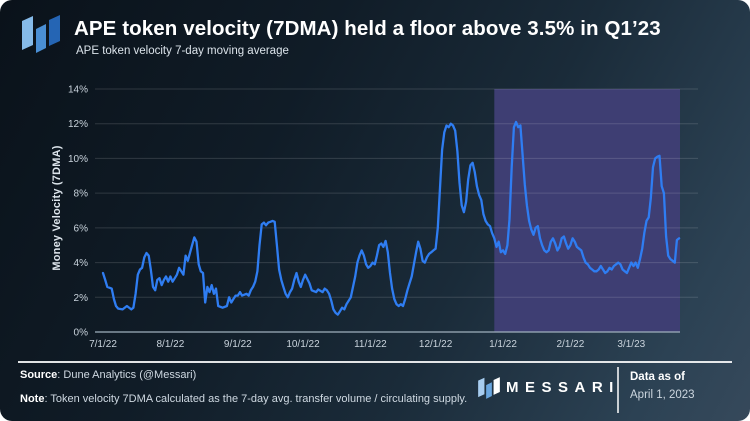  What do you see at coordinates (503, 344) in the screenshot?
I see `x-tick-label: 1/1/22` at bounding box center [503, 344].